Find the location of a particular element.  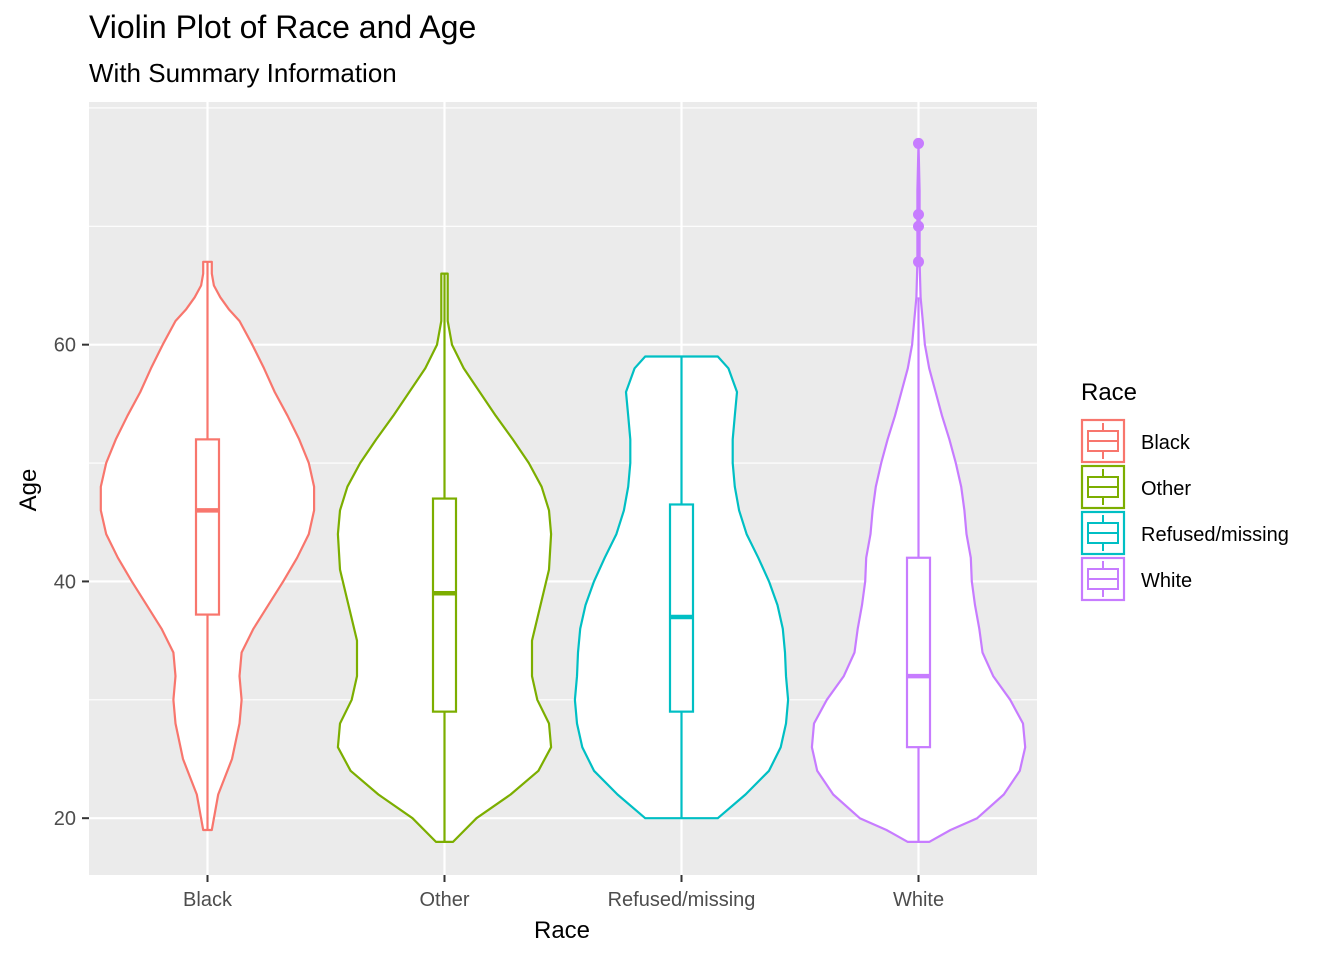

legend: Race Black Other Refused/missing White is located at coordinates (1184, 490).